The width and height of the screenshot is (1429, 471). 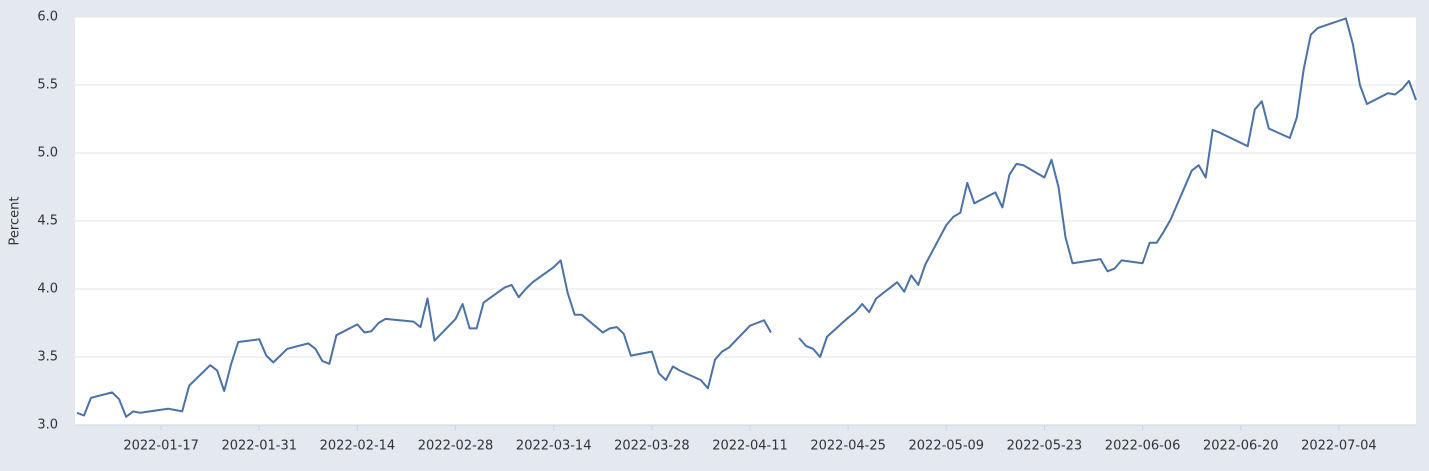 I want to click on x-tick-label: 2022-04-11, so click(x=750, y=446).